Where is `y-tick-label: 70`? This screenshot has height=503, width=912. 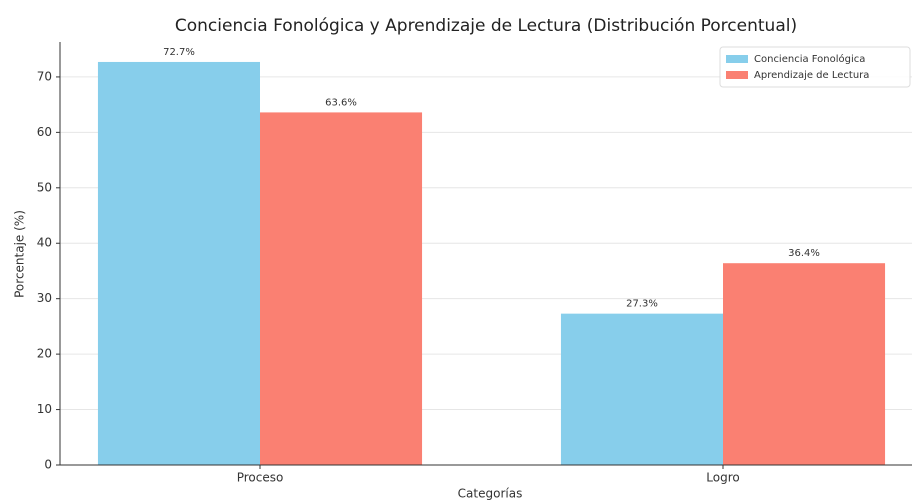
y-tick-label: 70 is located at coordinates (44, 76).